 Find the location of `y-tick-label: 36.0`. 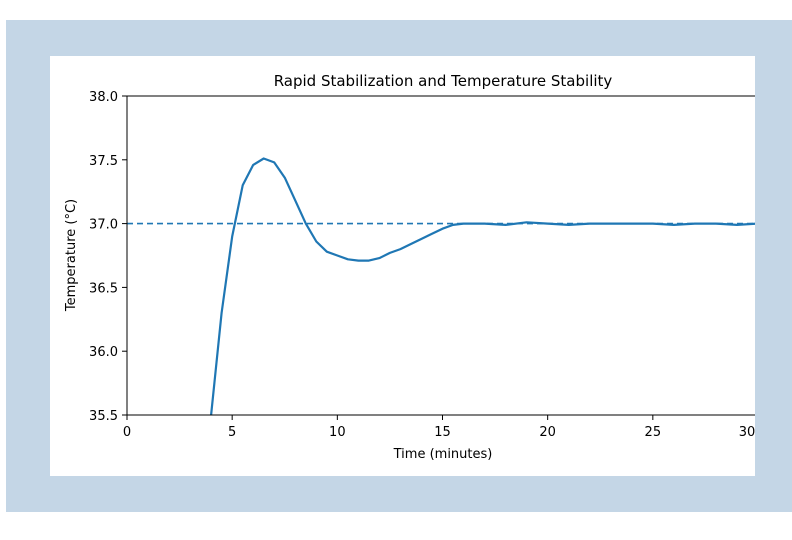

y-tick-label: 36.0 is located at coordinates (103, 352).